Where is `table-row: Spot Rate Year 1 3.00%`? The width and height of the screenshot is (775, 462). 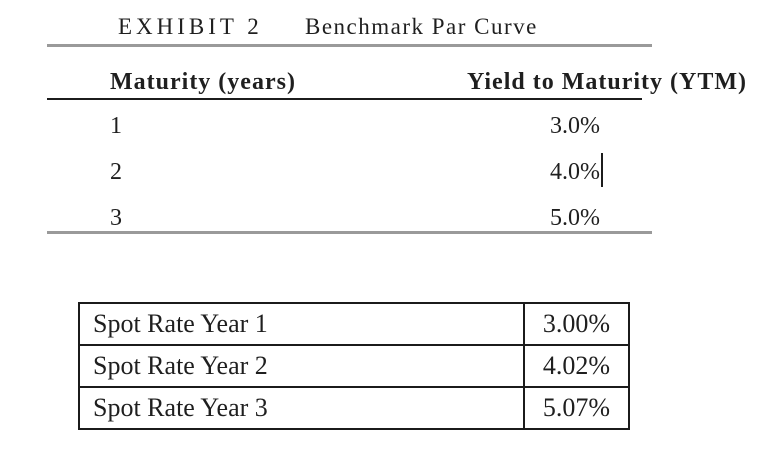 table-row: Spot Rate Year 1 3.00% is located at coordinates (354, 324).